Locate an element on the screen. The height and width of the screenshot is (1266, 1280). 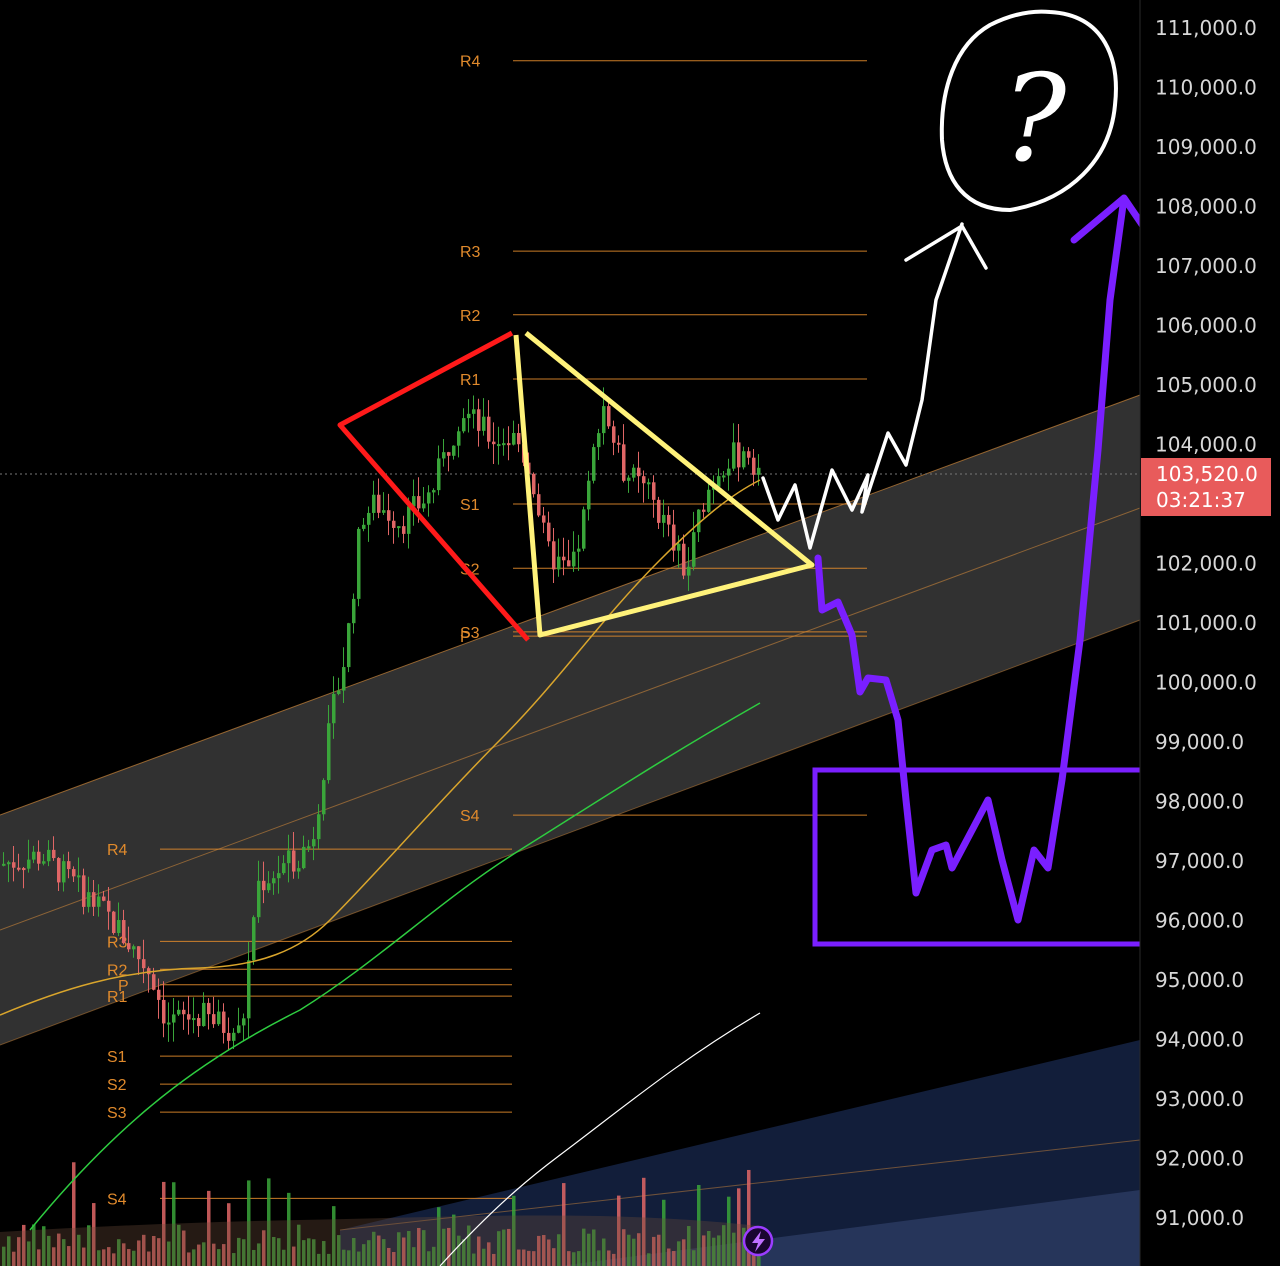
pivot-label: S3 is located at coordinates (470, 633).